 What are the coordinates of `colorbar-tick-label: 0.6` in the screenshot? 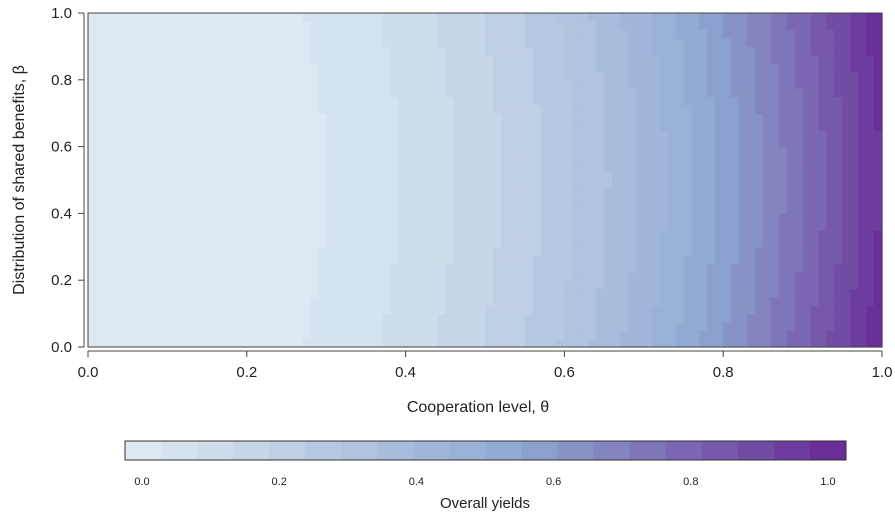 It's located at (553, 482).